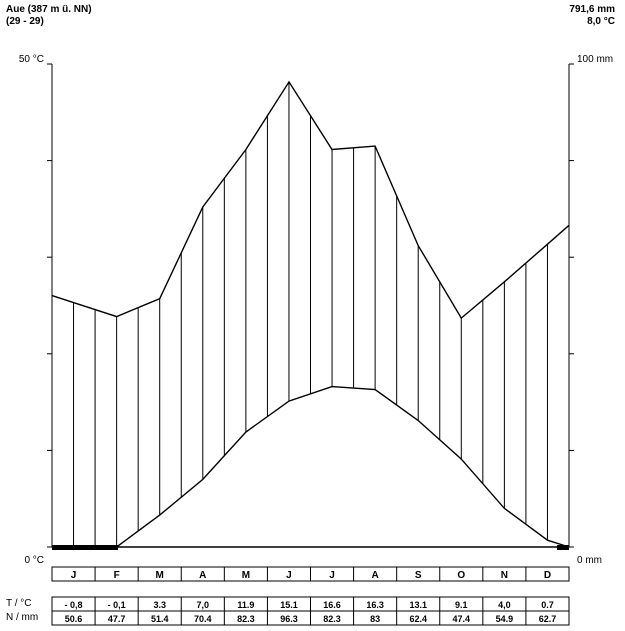 This screenshot has height=631, width=625. Describe the element at coordinates (375, 619) in the screenshot. I see `precipitation-value: 83` at that location.